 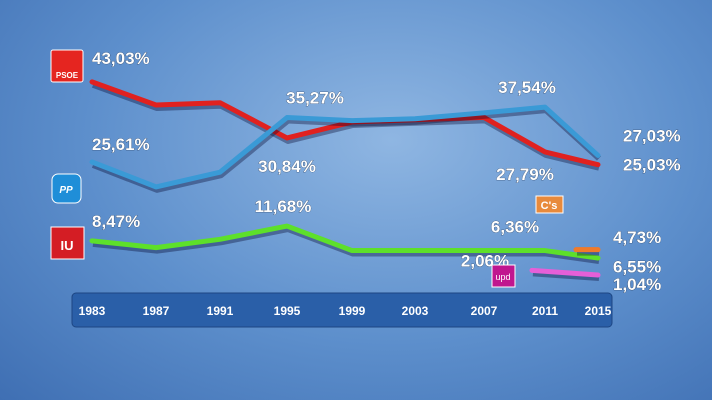 I want to click on x-tick-label: 2015, so click(x=598, y=311).